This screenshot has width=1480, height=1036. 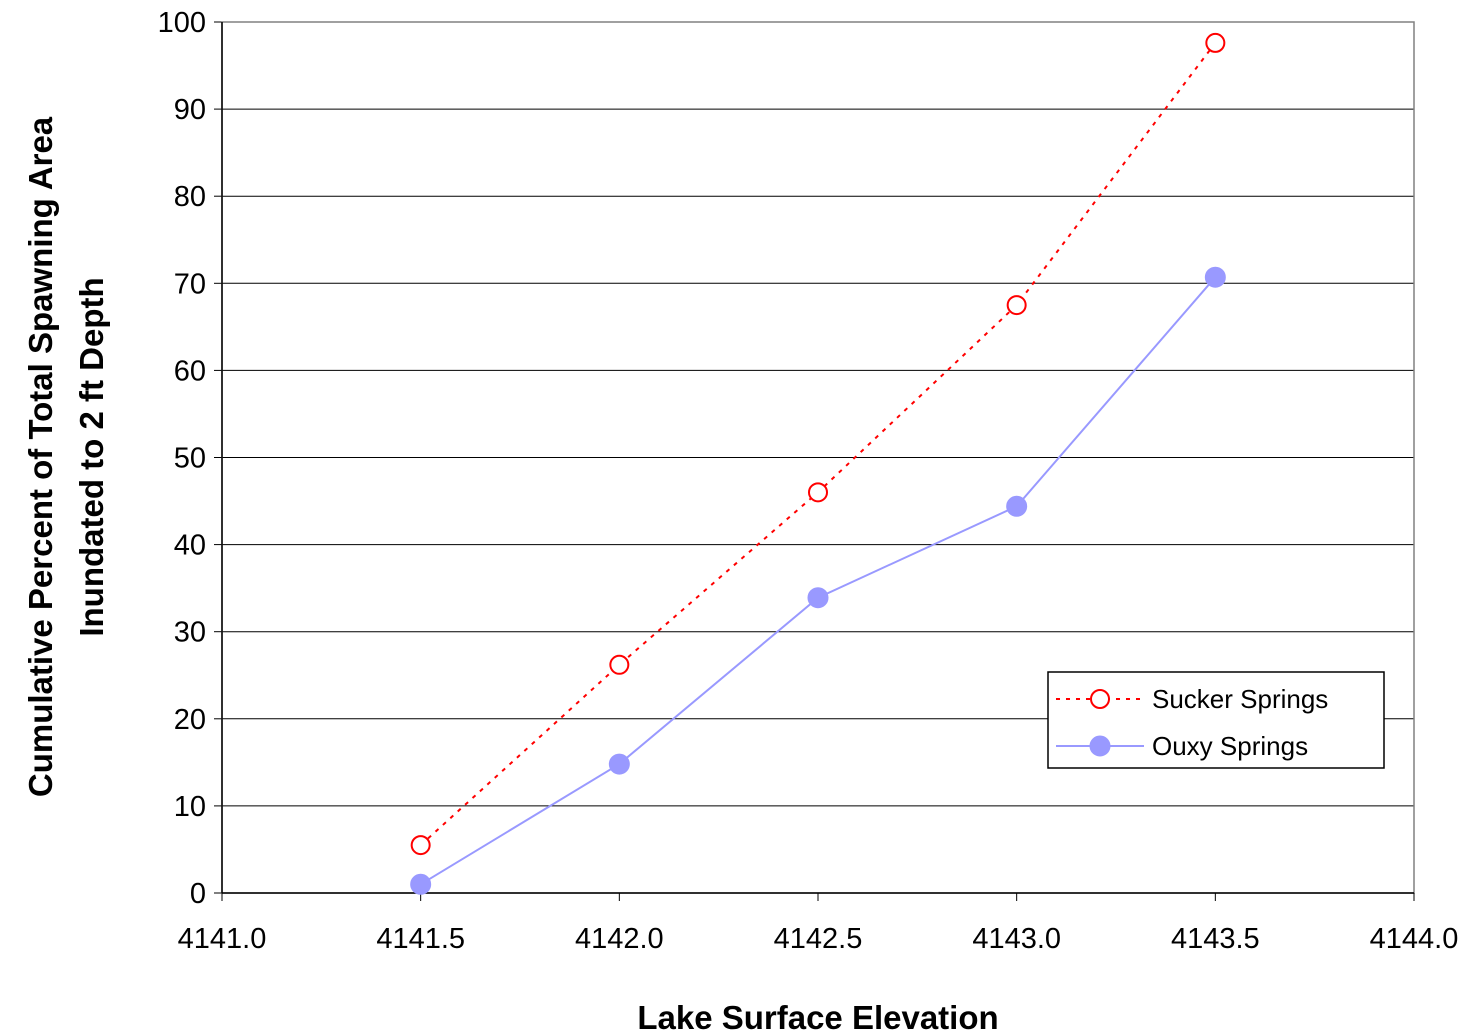 What do you see at coordinates (190, 371) in the screenshot?
I see `y-tick-label: 60` at bounding box center [190, 371].